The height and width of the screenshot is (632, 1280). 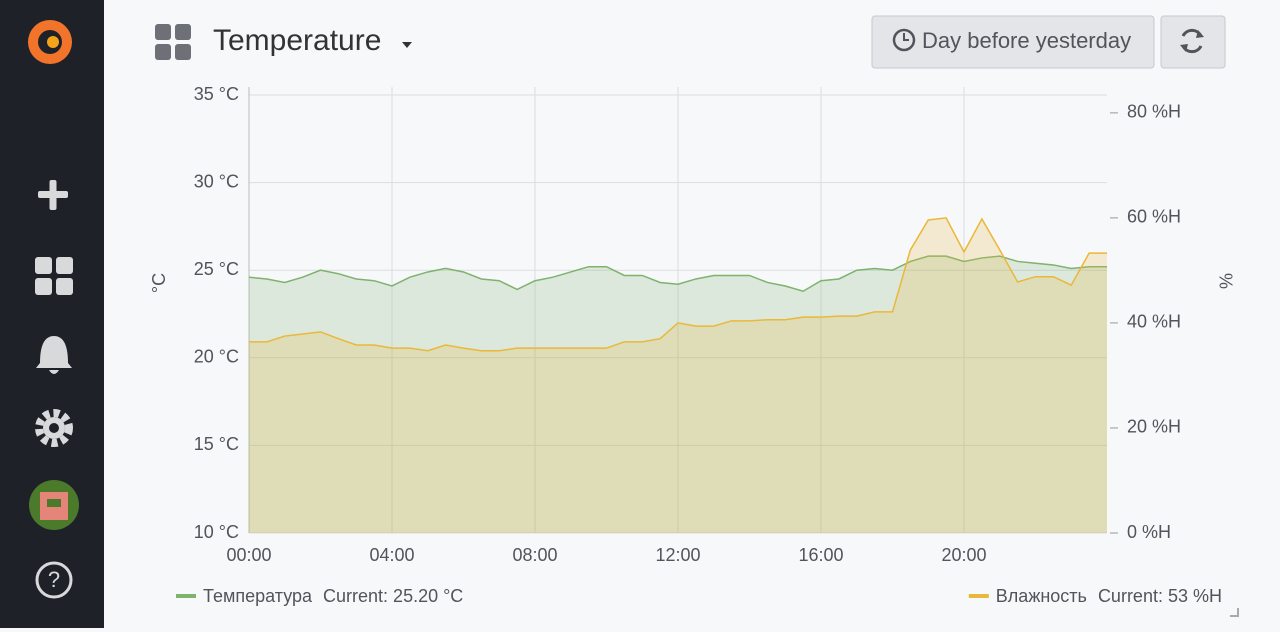 I want to click on dashboard-title: Temperature, so click(x=297, y=40).